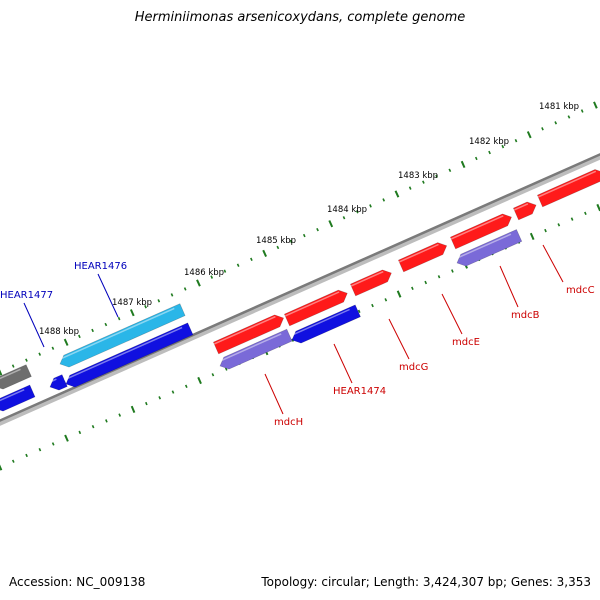 The width and height of the screenshot is (600, 600). I want to click on gene-arrow-mdcH, so click(249, 334).